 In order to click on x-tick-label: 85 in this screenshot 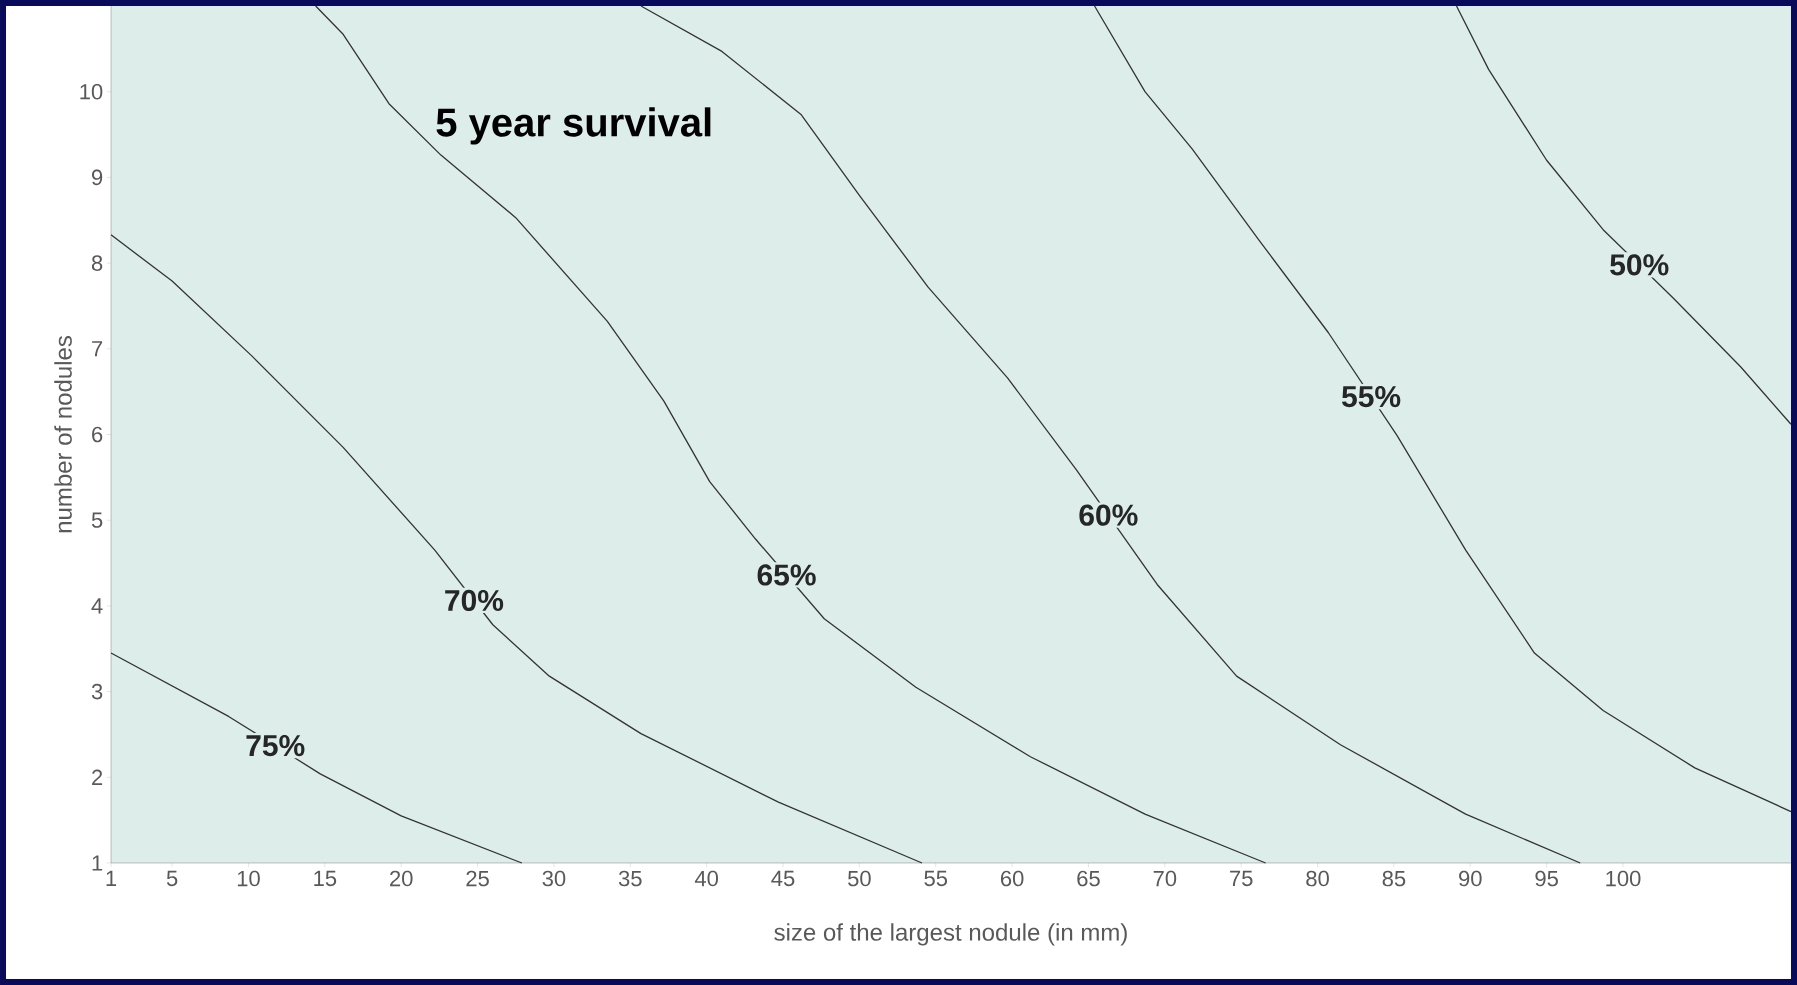, I will do `click(1394, 878)`.